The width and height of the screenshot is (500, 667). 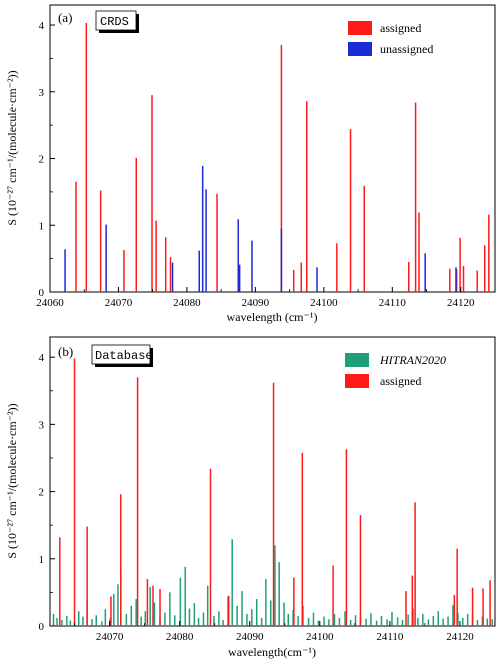 I want to click on y-tick-label-a-1: 1, so click(x=42, y=226).